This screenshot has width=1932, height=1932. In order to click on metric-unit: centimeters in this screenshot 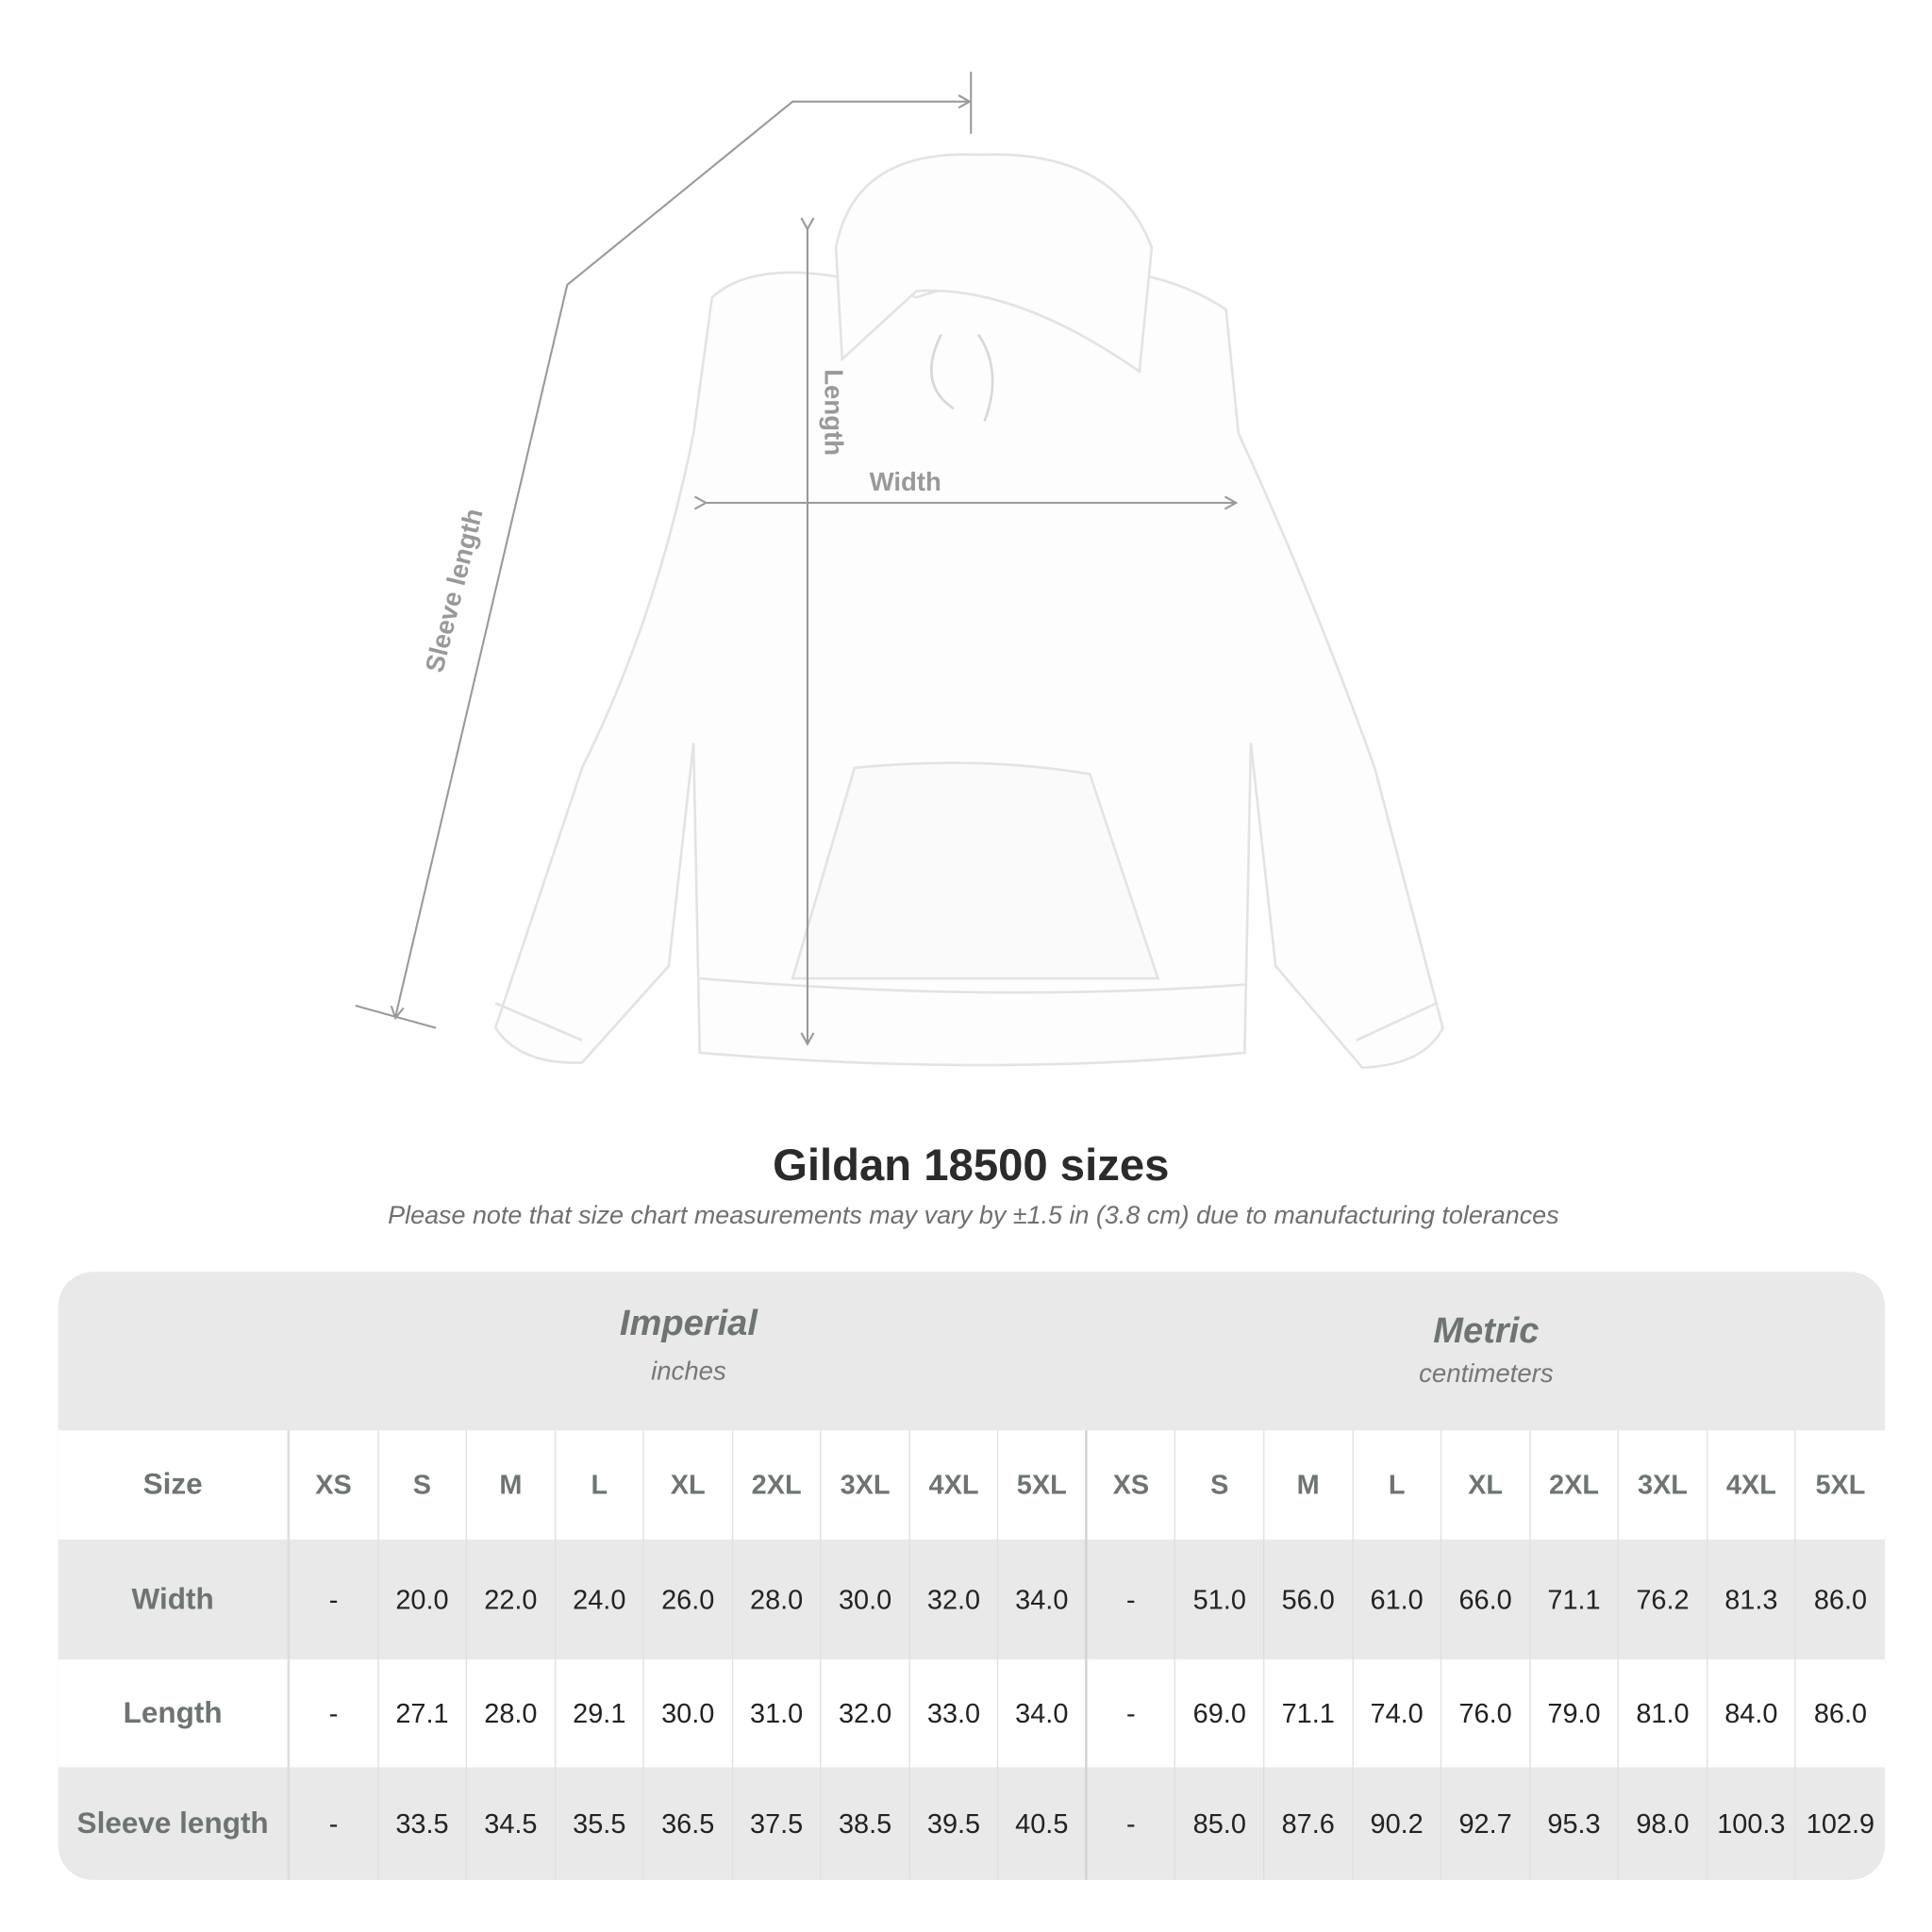, I will do `click(1486, 1374)`.